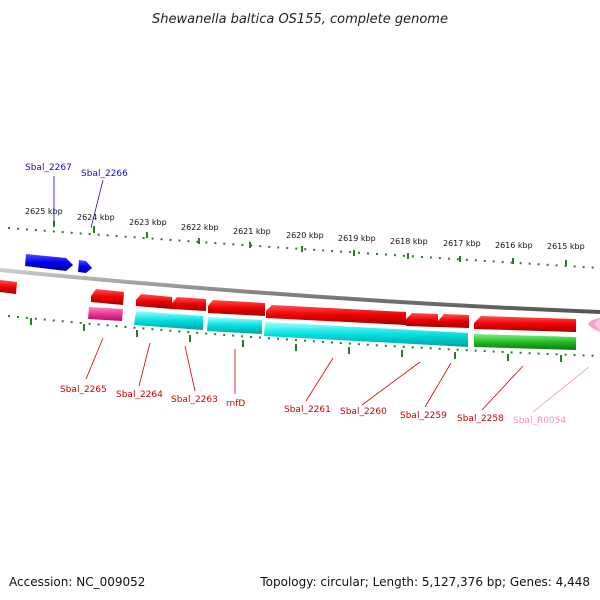  Describe the element at coordinates (139, 395) in the screenshot. I see `gene-label-sbal-2264: Sbal_2264` at that location.